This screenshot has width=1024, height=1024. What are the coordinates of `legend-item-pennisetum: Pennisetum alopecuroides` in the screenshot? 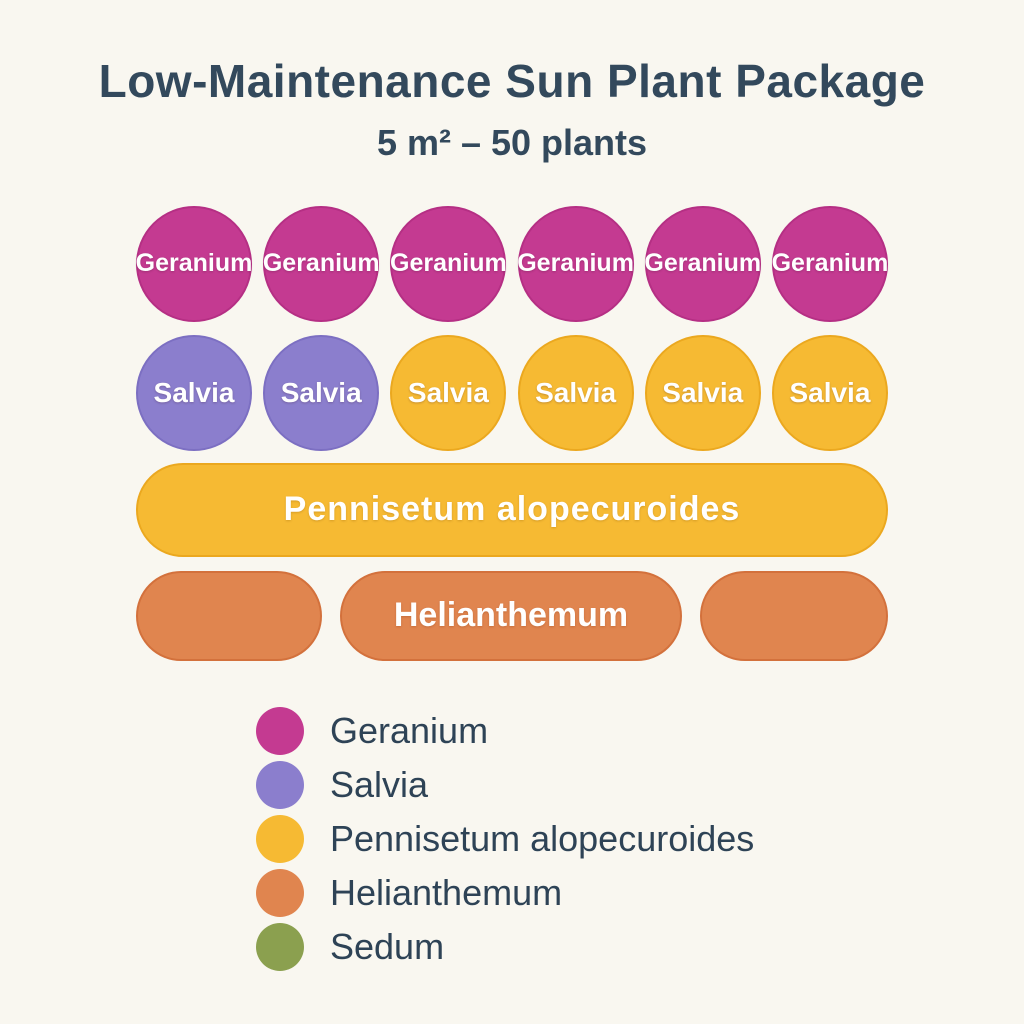 It's located at (640, 838).